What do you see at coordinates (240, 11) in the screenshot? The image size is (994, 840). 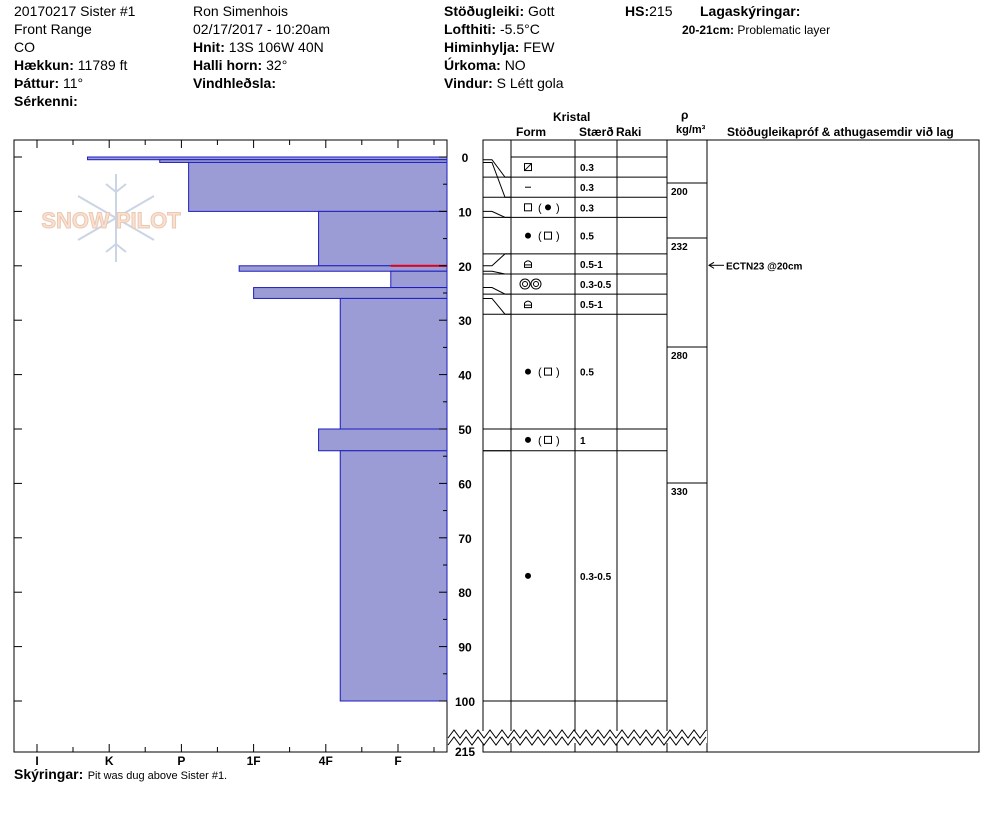 I see `observer: Ron Simenhois` at bounding box center [240, 11].